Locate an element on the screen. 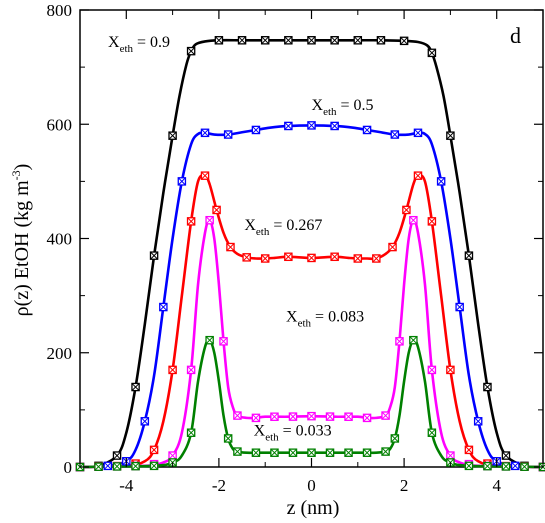 The height and width of the screenshot is (523, 545). y-axis-title-main: ρ(z) EtOH (kg m is located at coordinates (22, 248).